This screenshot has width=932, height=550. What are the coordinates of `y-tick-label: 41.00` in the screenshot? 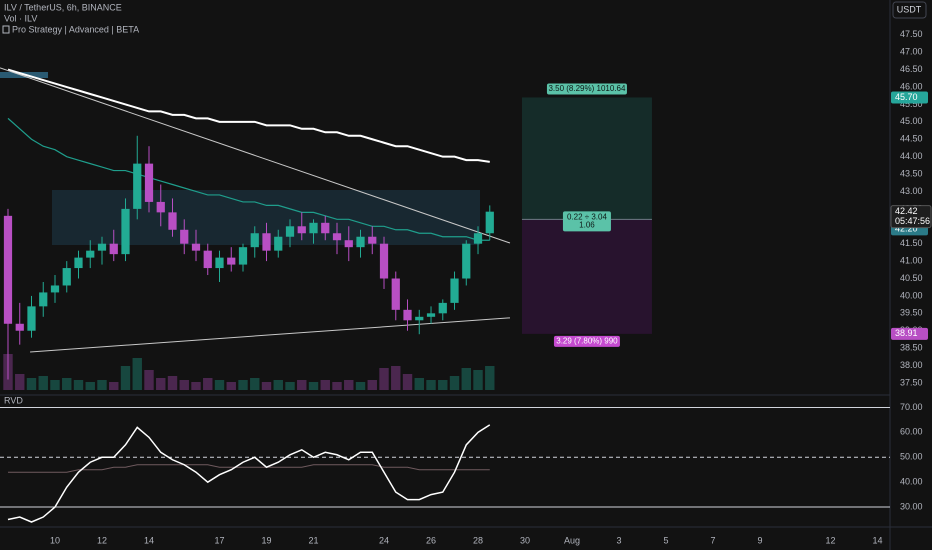 It's located at (911, 260).